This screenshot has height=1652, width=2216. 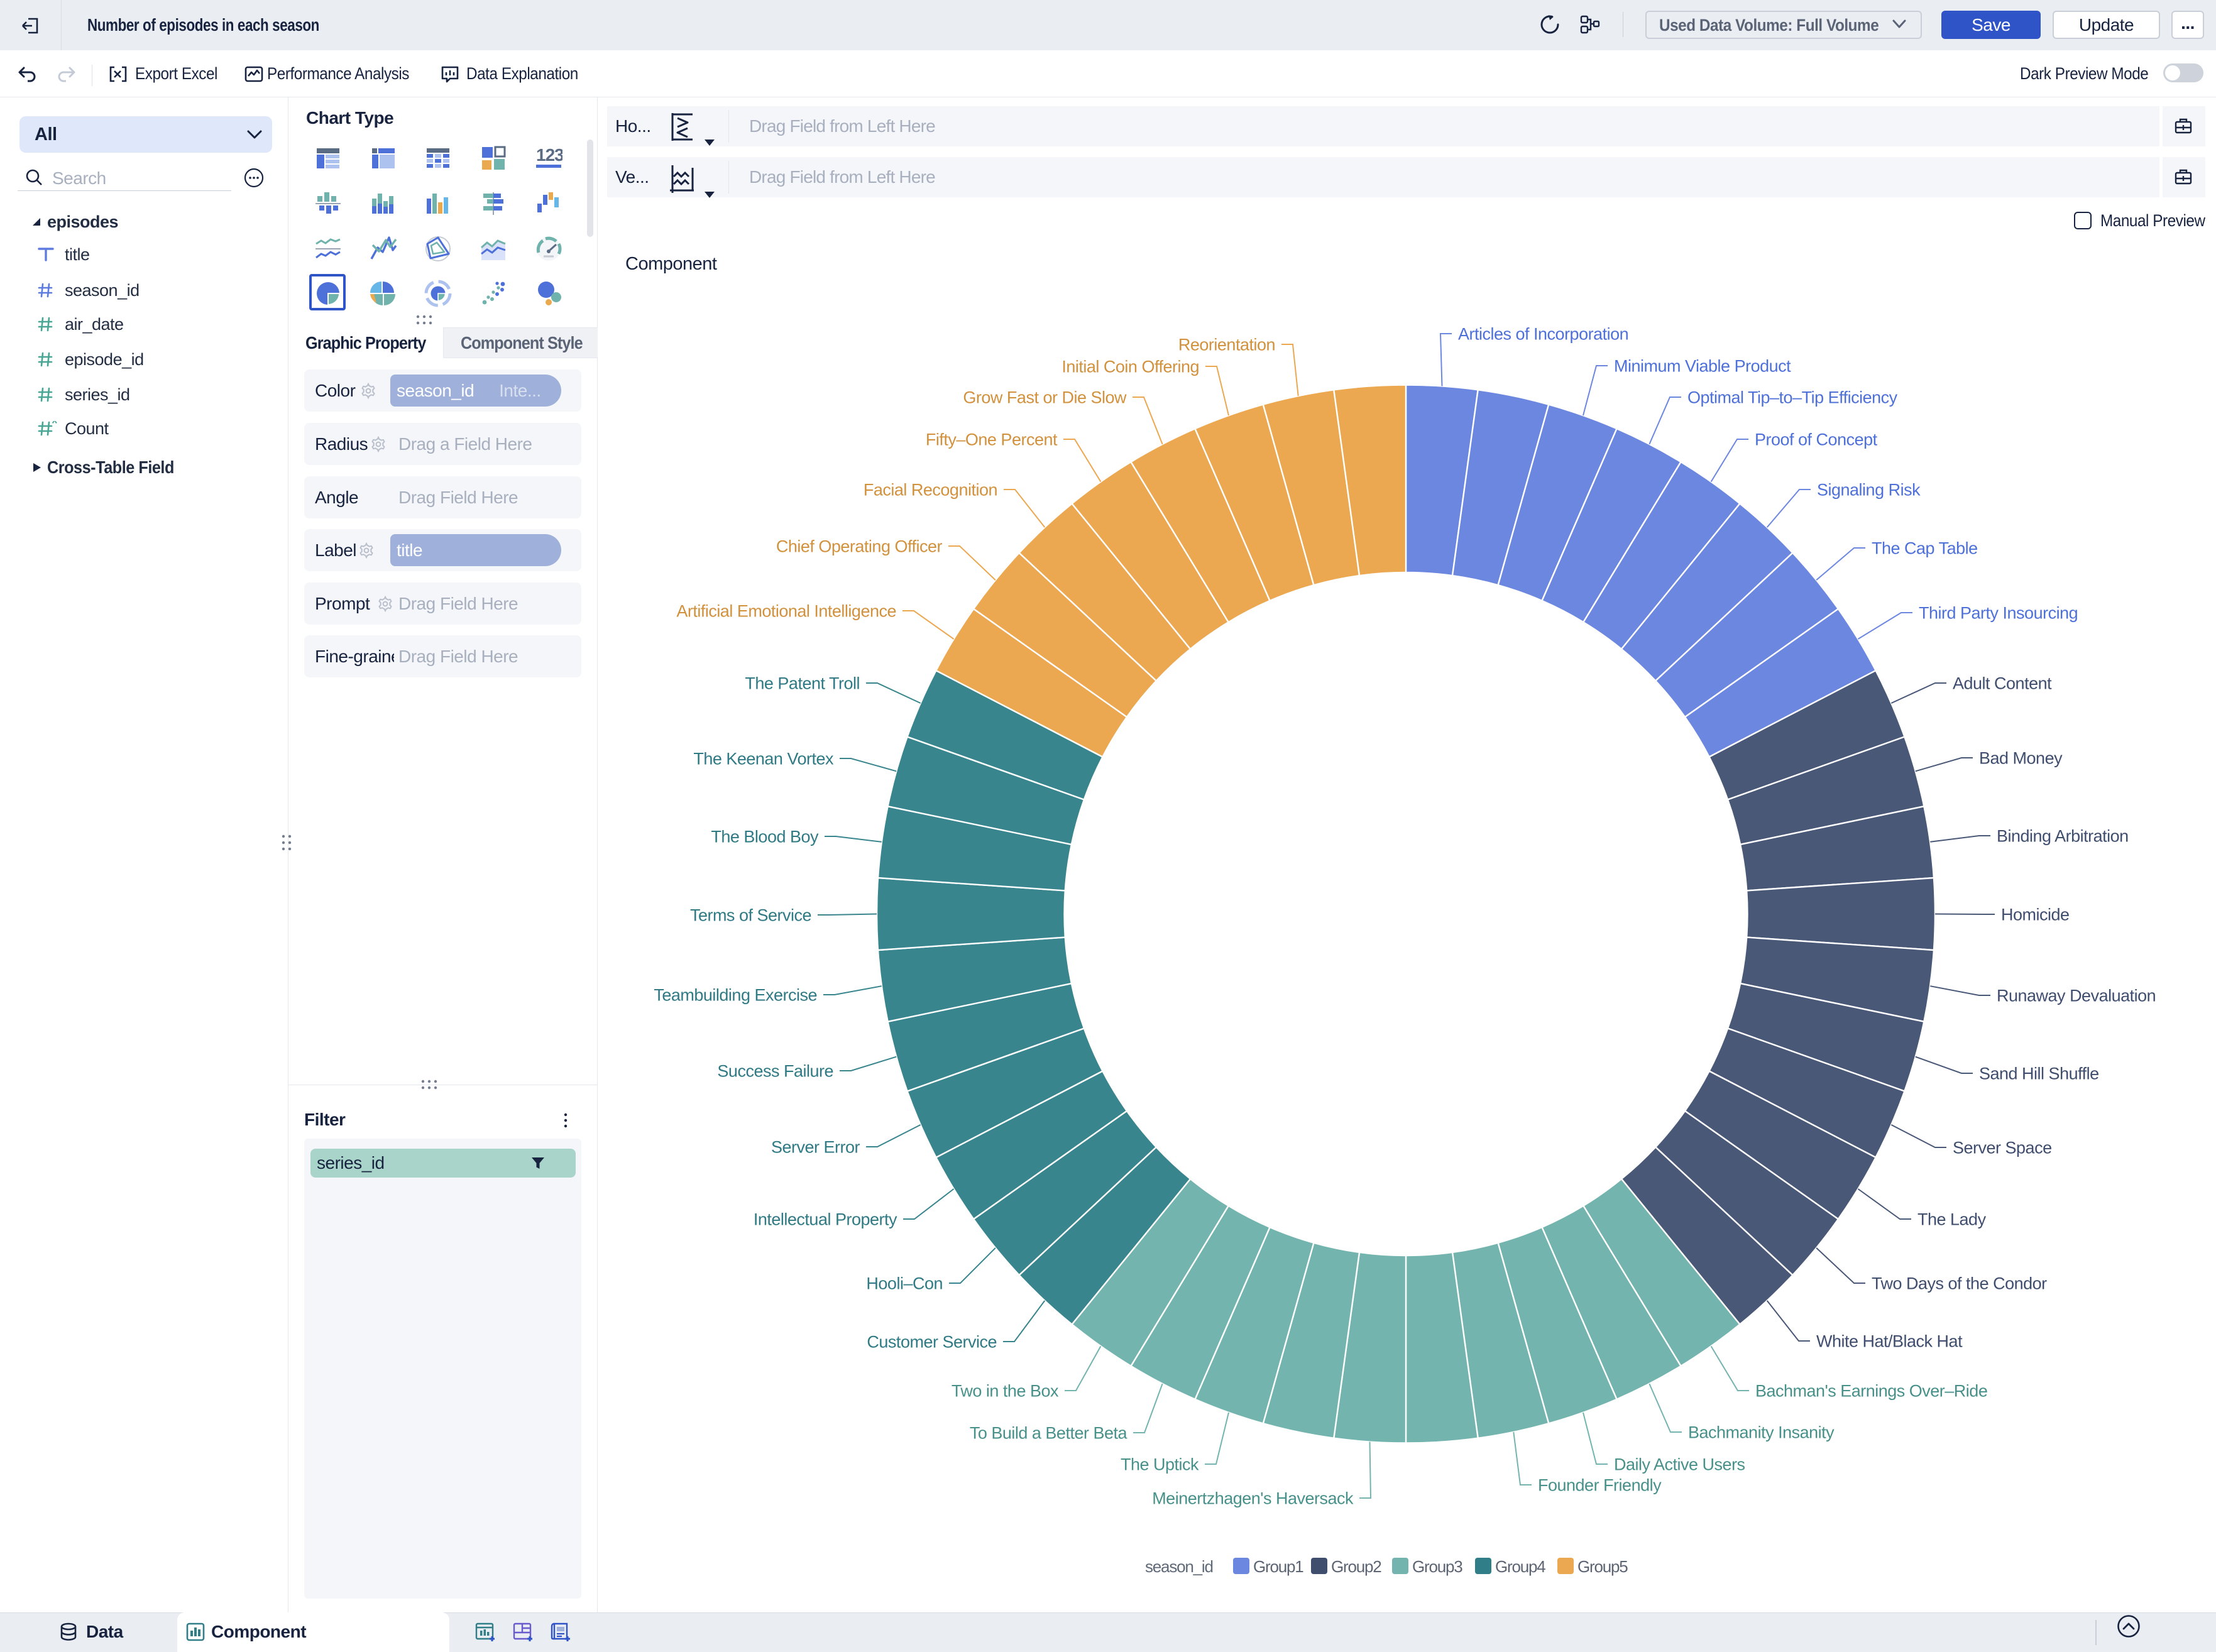 I want to click on svg-text: Group4, so click(x=1520, y=1566).